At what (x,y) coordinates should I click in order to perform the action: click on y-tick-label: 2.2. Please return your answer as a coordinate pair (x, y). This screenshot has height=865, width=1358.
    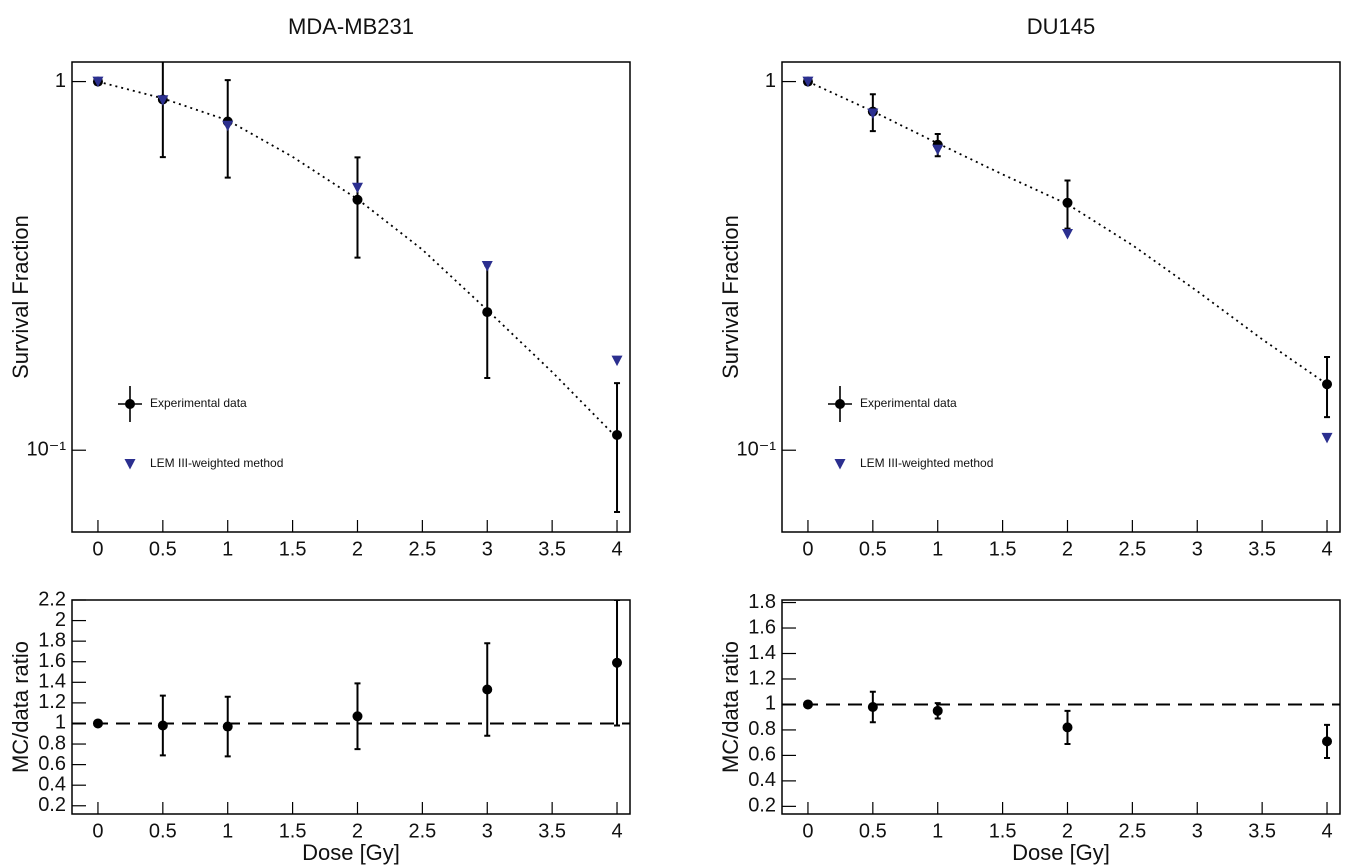
    Looking at the image, I should click on (52, 599).